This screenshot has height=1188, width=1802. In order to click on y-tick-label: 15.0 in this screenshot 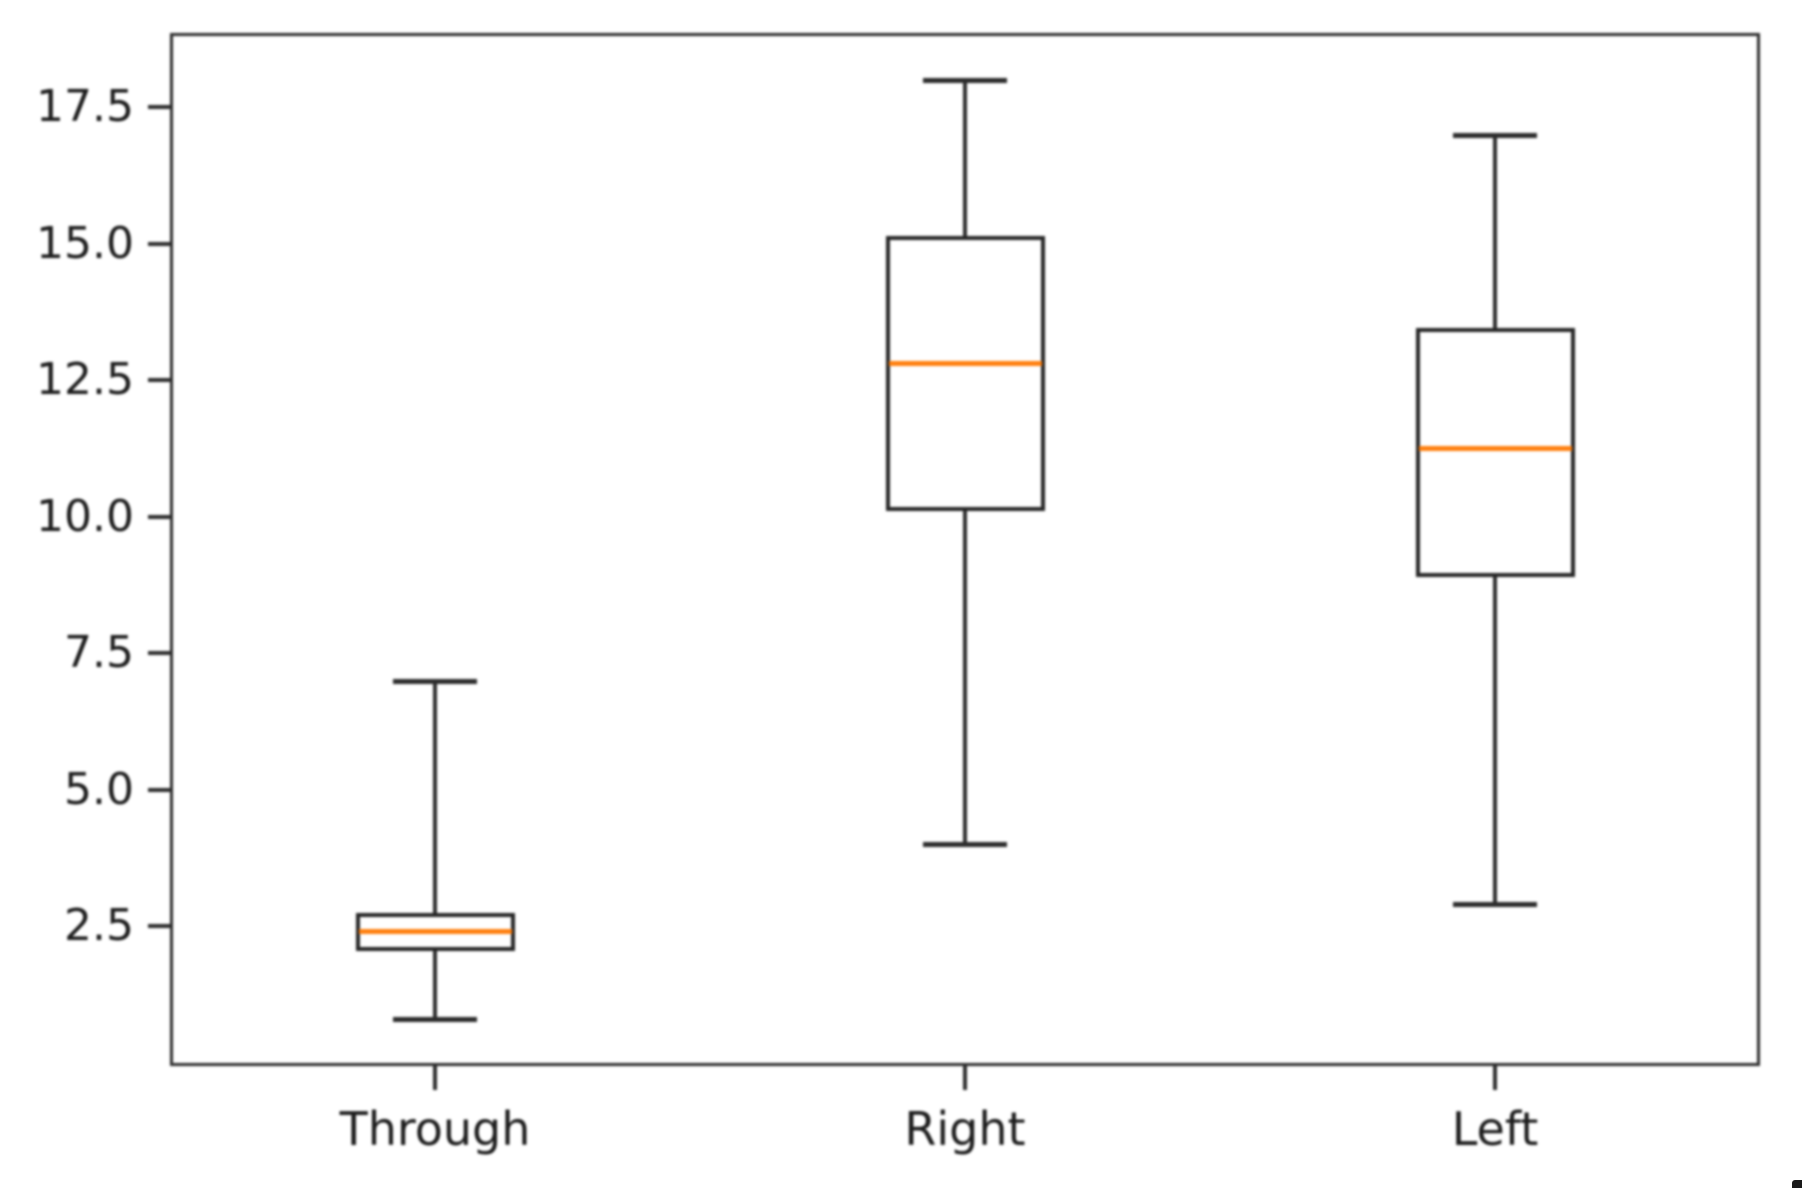, I will do `click(85, 243)`.